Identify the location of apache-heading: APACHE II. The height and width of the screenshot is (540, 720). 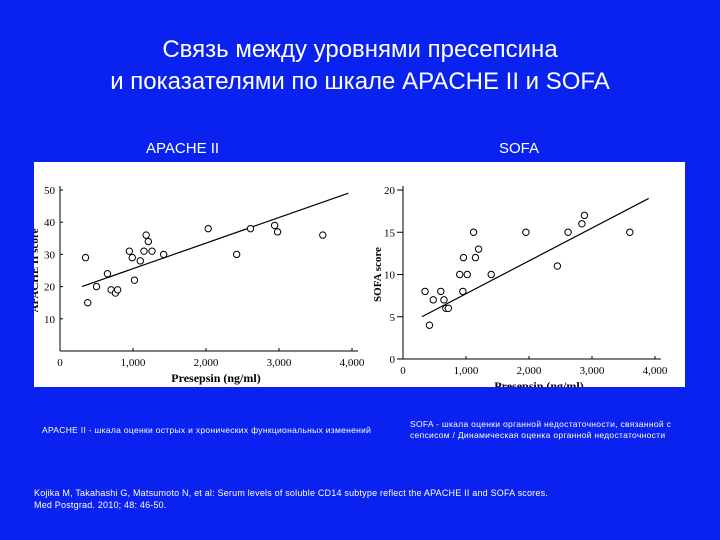
(183, 148).